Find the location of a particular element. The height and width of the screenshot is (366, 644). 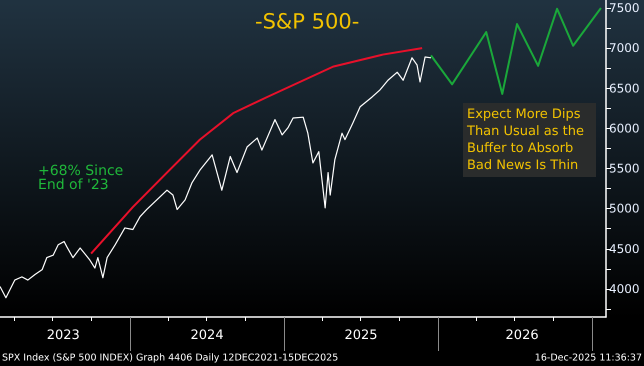

y-tick-label: 7000 is located at coordinates (624, 48).